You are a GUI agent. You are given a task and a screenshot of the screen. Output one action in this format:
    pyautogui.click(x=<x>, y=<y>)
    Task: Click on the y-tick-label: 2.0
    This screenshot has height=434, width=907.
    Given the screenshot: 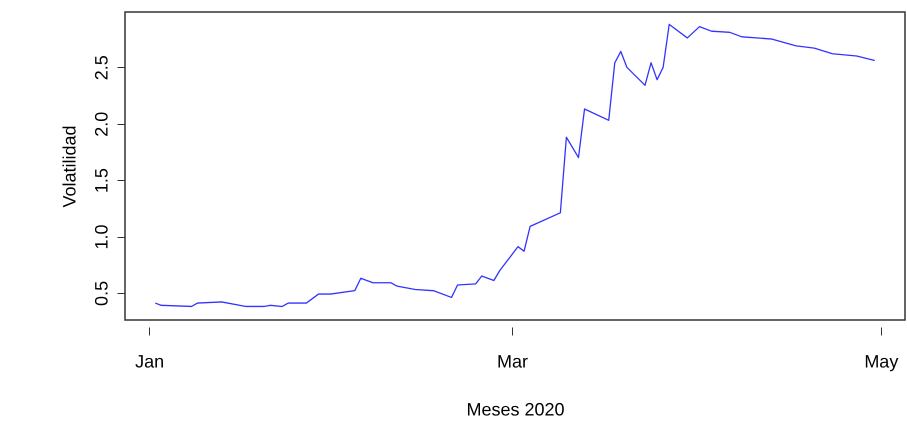 What is the action you would take?
    pyautogui.click(x=102, y=124)
    